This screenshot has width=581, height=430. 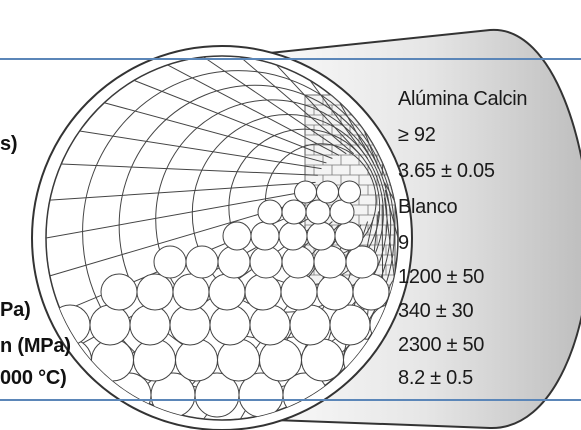 What do you see at coordinates (463, 99) in the screenshot?
I see `value-1: Alúmina Calcin` at bounding box center [463, 99].